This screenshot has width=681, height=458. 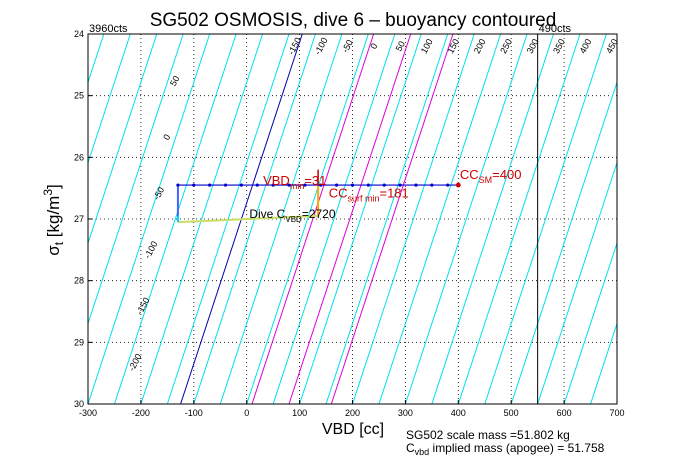 What do you see at coordinates (559, 46) in the screenshot?
I see `contour-label: 350` at bounding box center [559, 46].